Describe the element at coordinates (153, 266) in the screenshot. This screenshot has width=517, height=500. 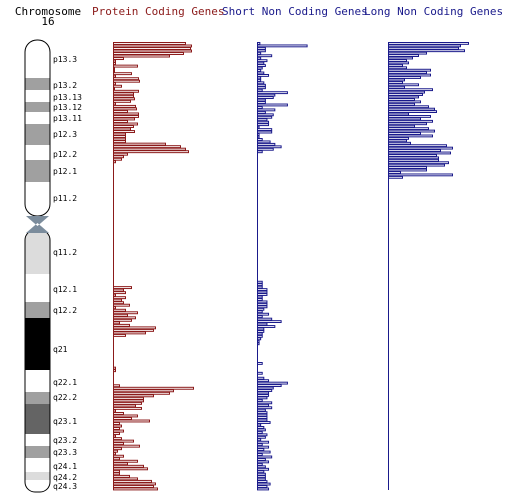
I see `track-protein-coding-genes` at that location.